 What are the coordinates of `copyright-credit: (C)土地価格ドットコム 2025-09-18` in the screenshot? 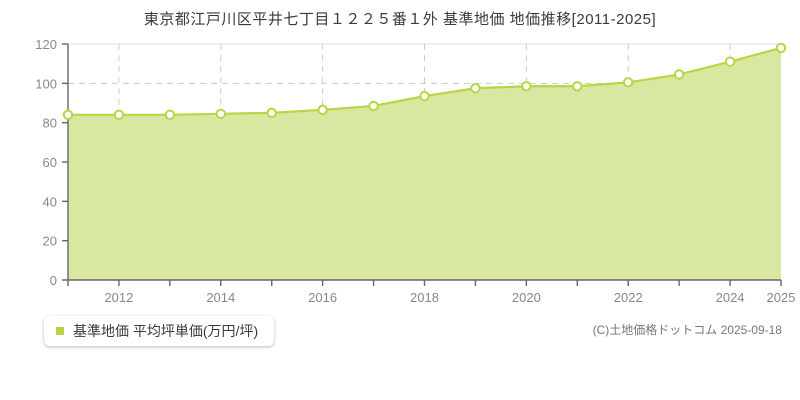 It's located at (687, 330).